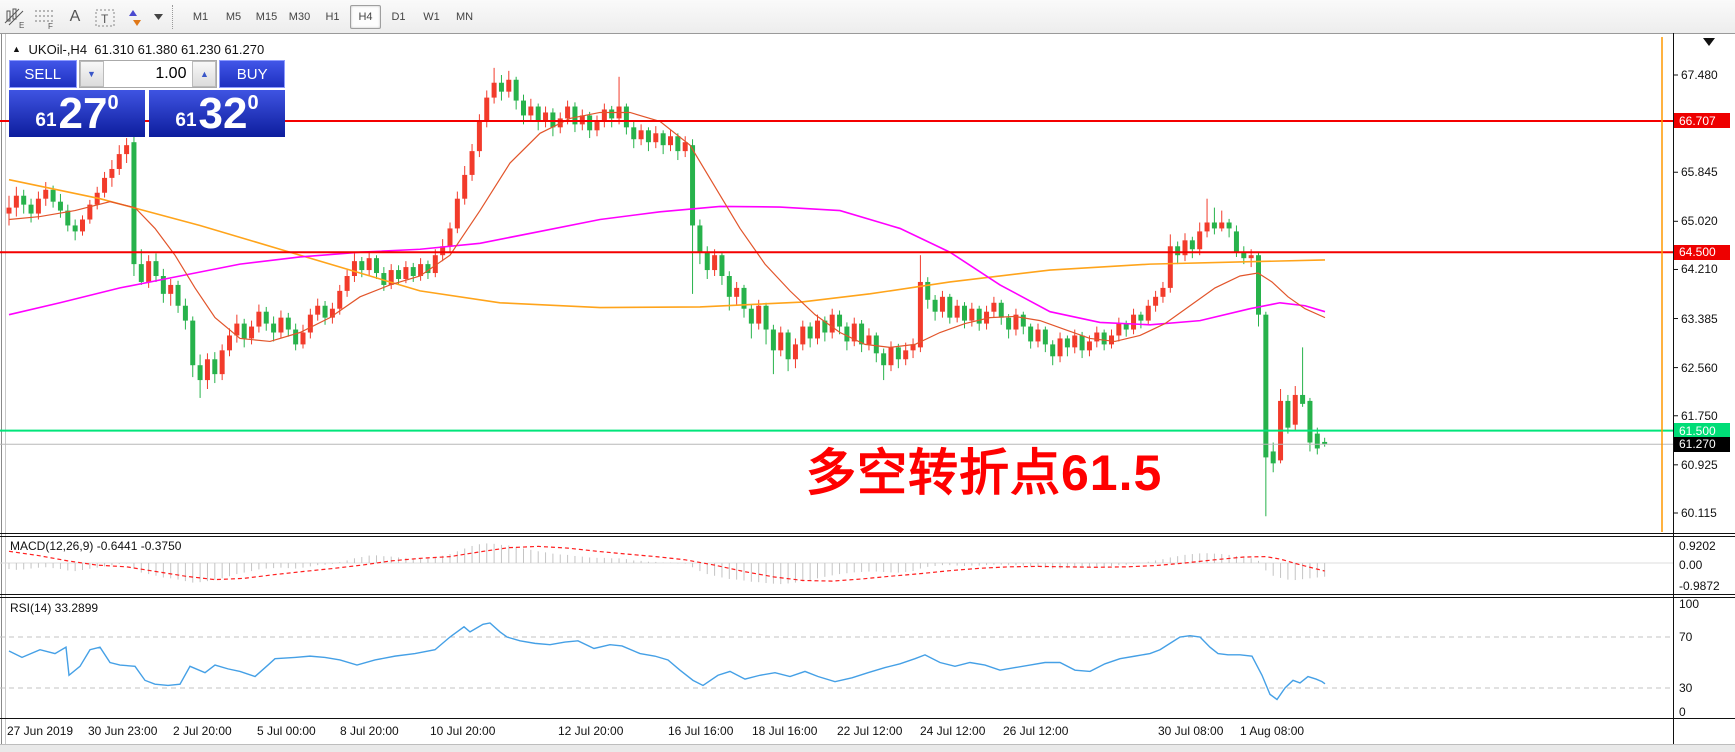 The image size is (1735, 752). I want to click on time-axis-label: 16 Jul 16:00, so click(701, 731).